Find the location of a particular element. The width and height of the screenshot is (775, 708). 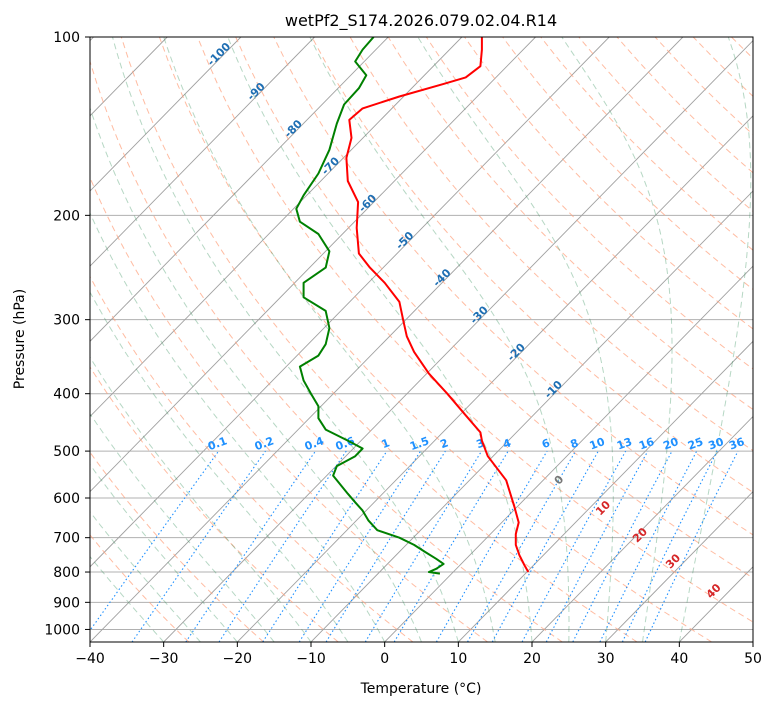

x-tick-label: 40 is located at coordinates (679, 659).